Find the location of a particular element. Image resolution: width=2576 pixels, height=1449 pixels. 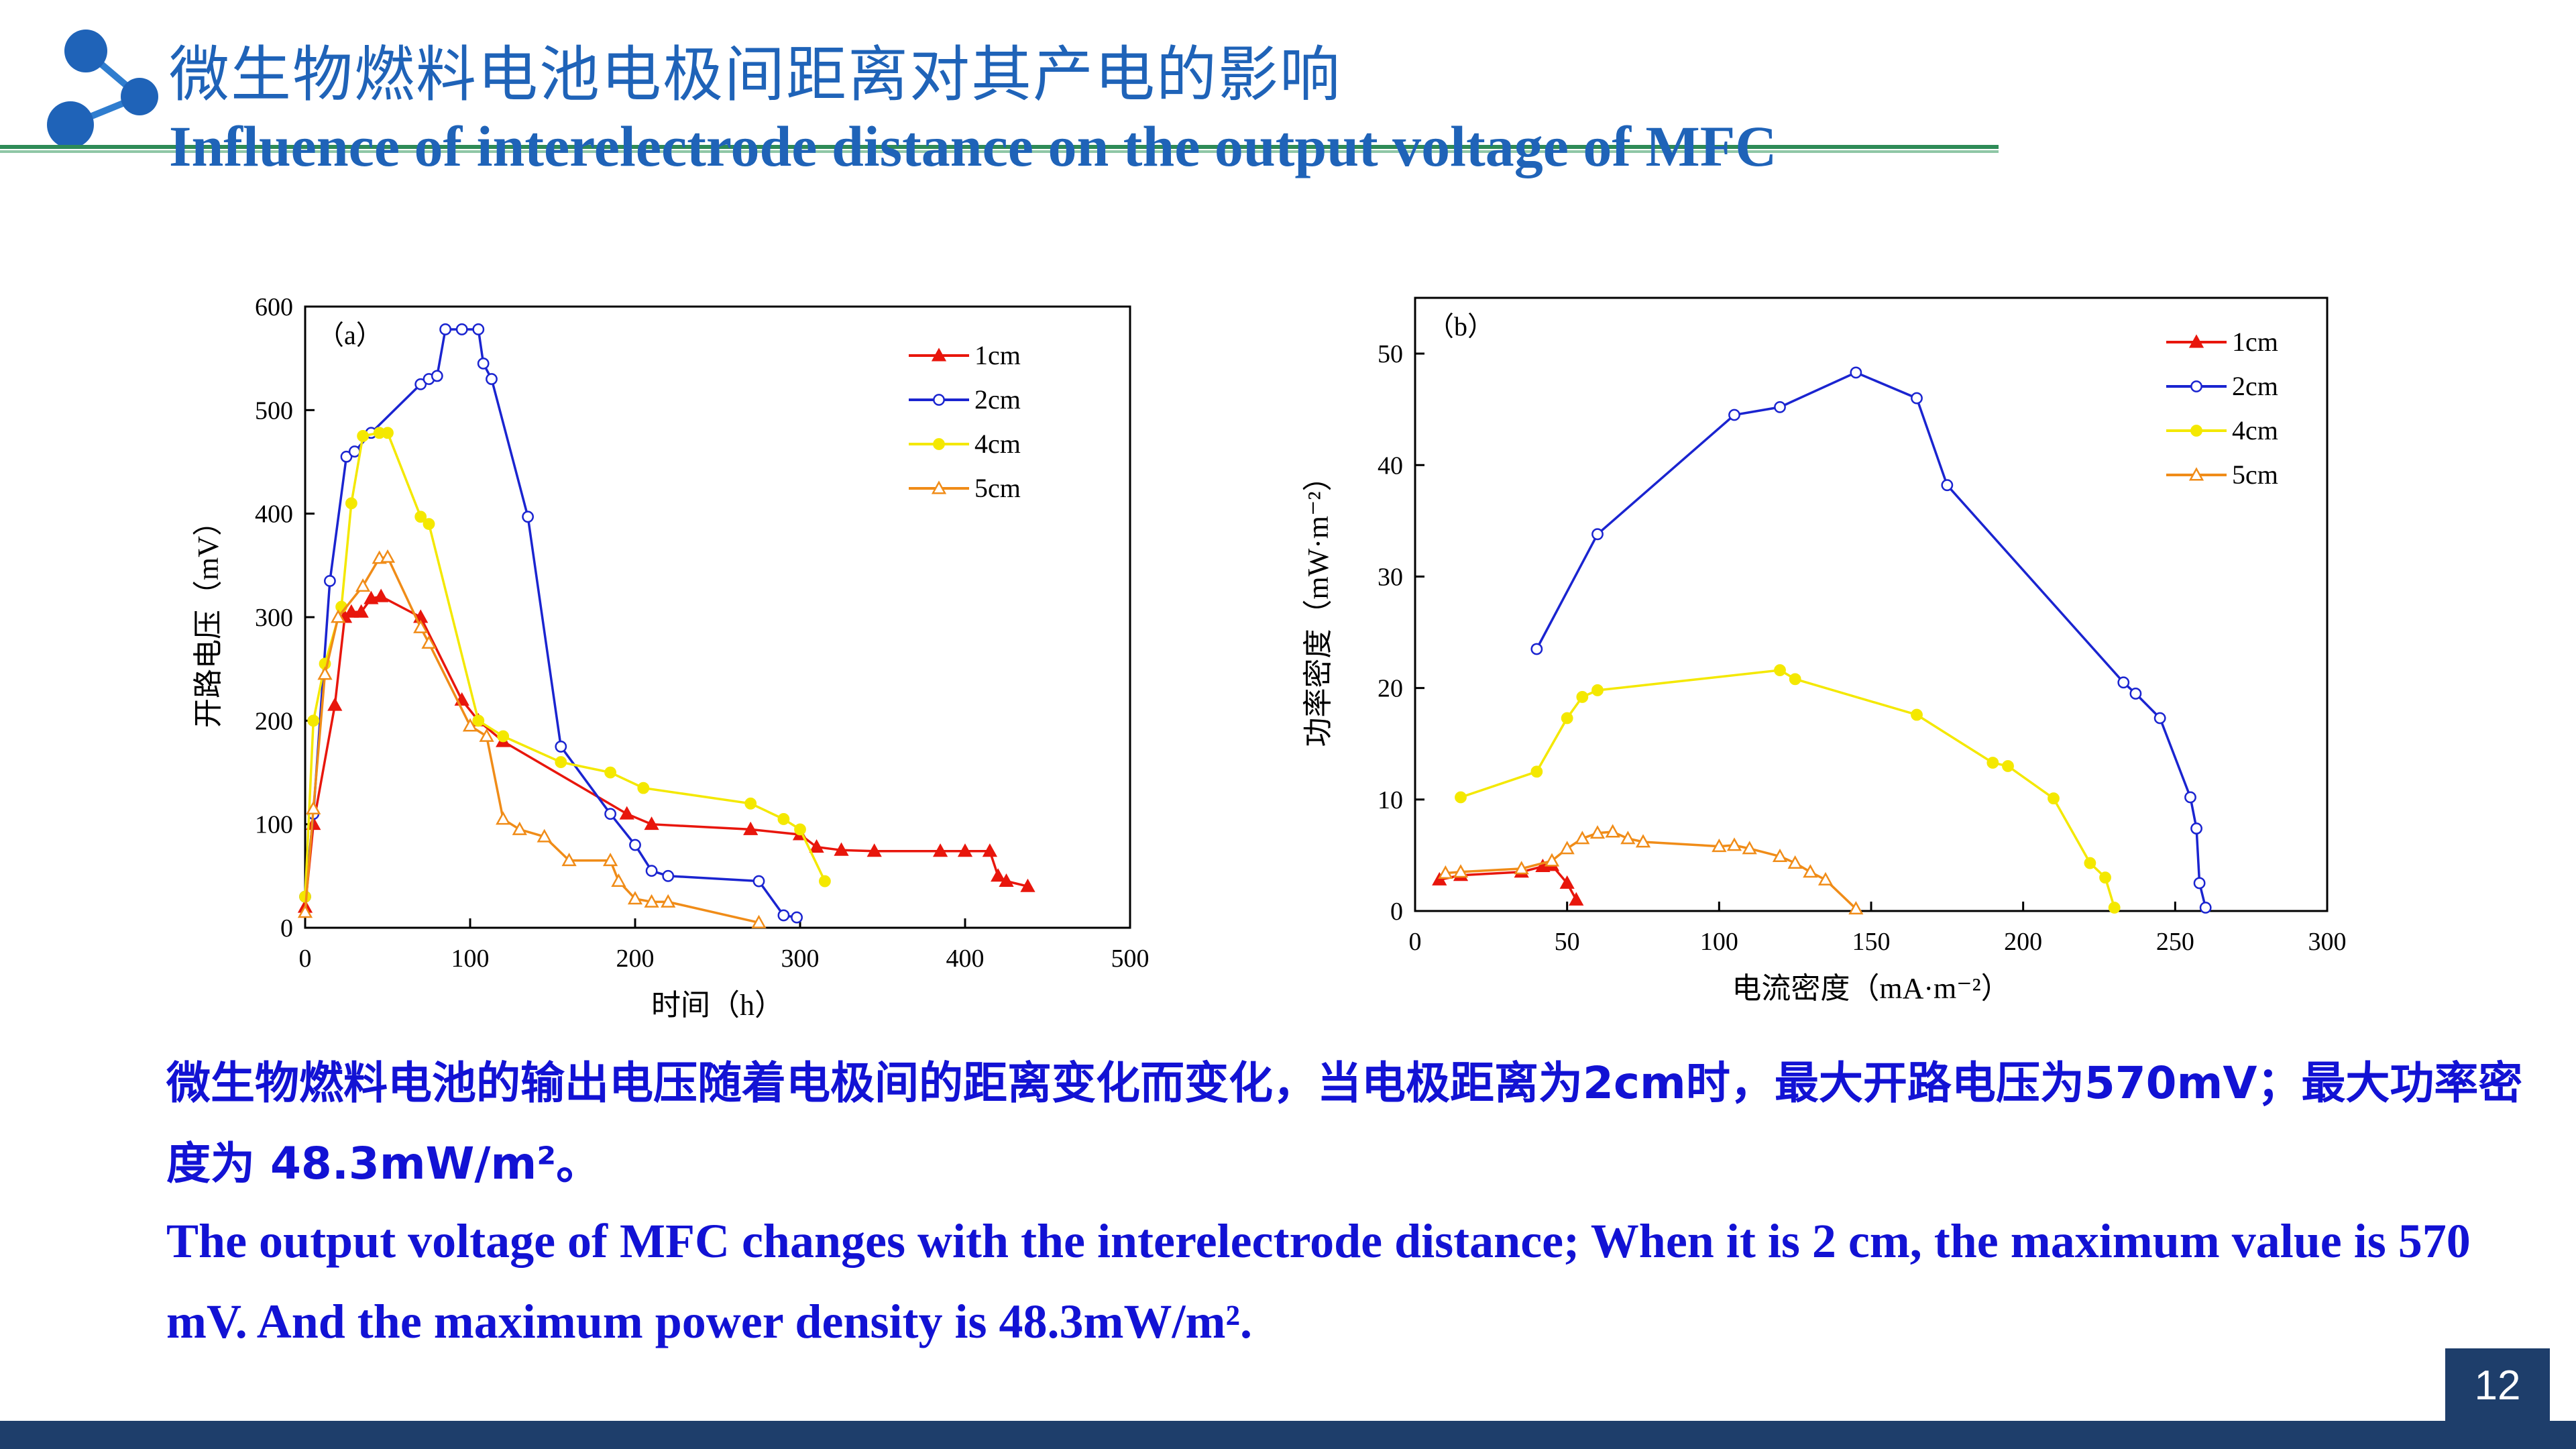

chart-a-y-axis-label: 开路电压（mV） is located at coordinates (208, 617).